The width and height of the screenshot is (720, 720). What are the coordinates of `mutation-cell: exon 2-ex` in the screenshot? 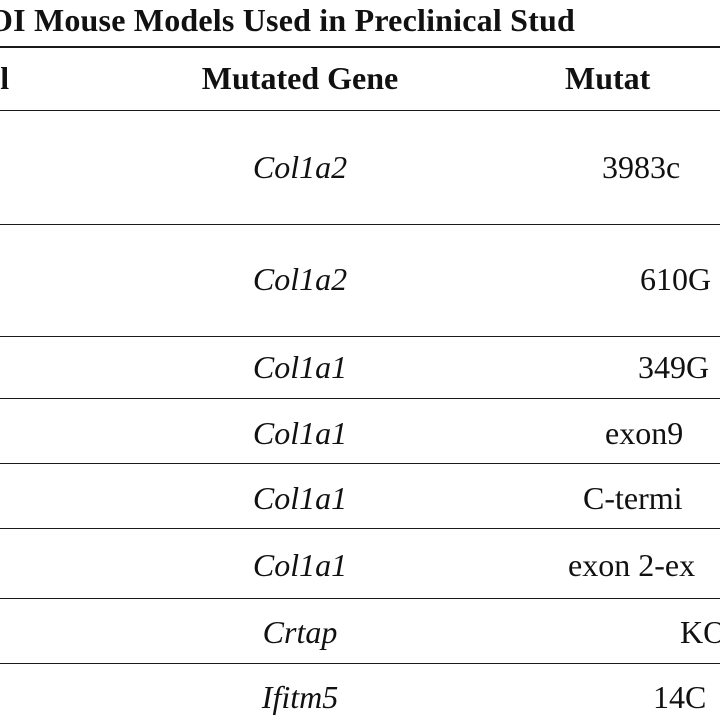 It's located at (632, 565).